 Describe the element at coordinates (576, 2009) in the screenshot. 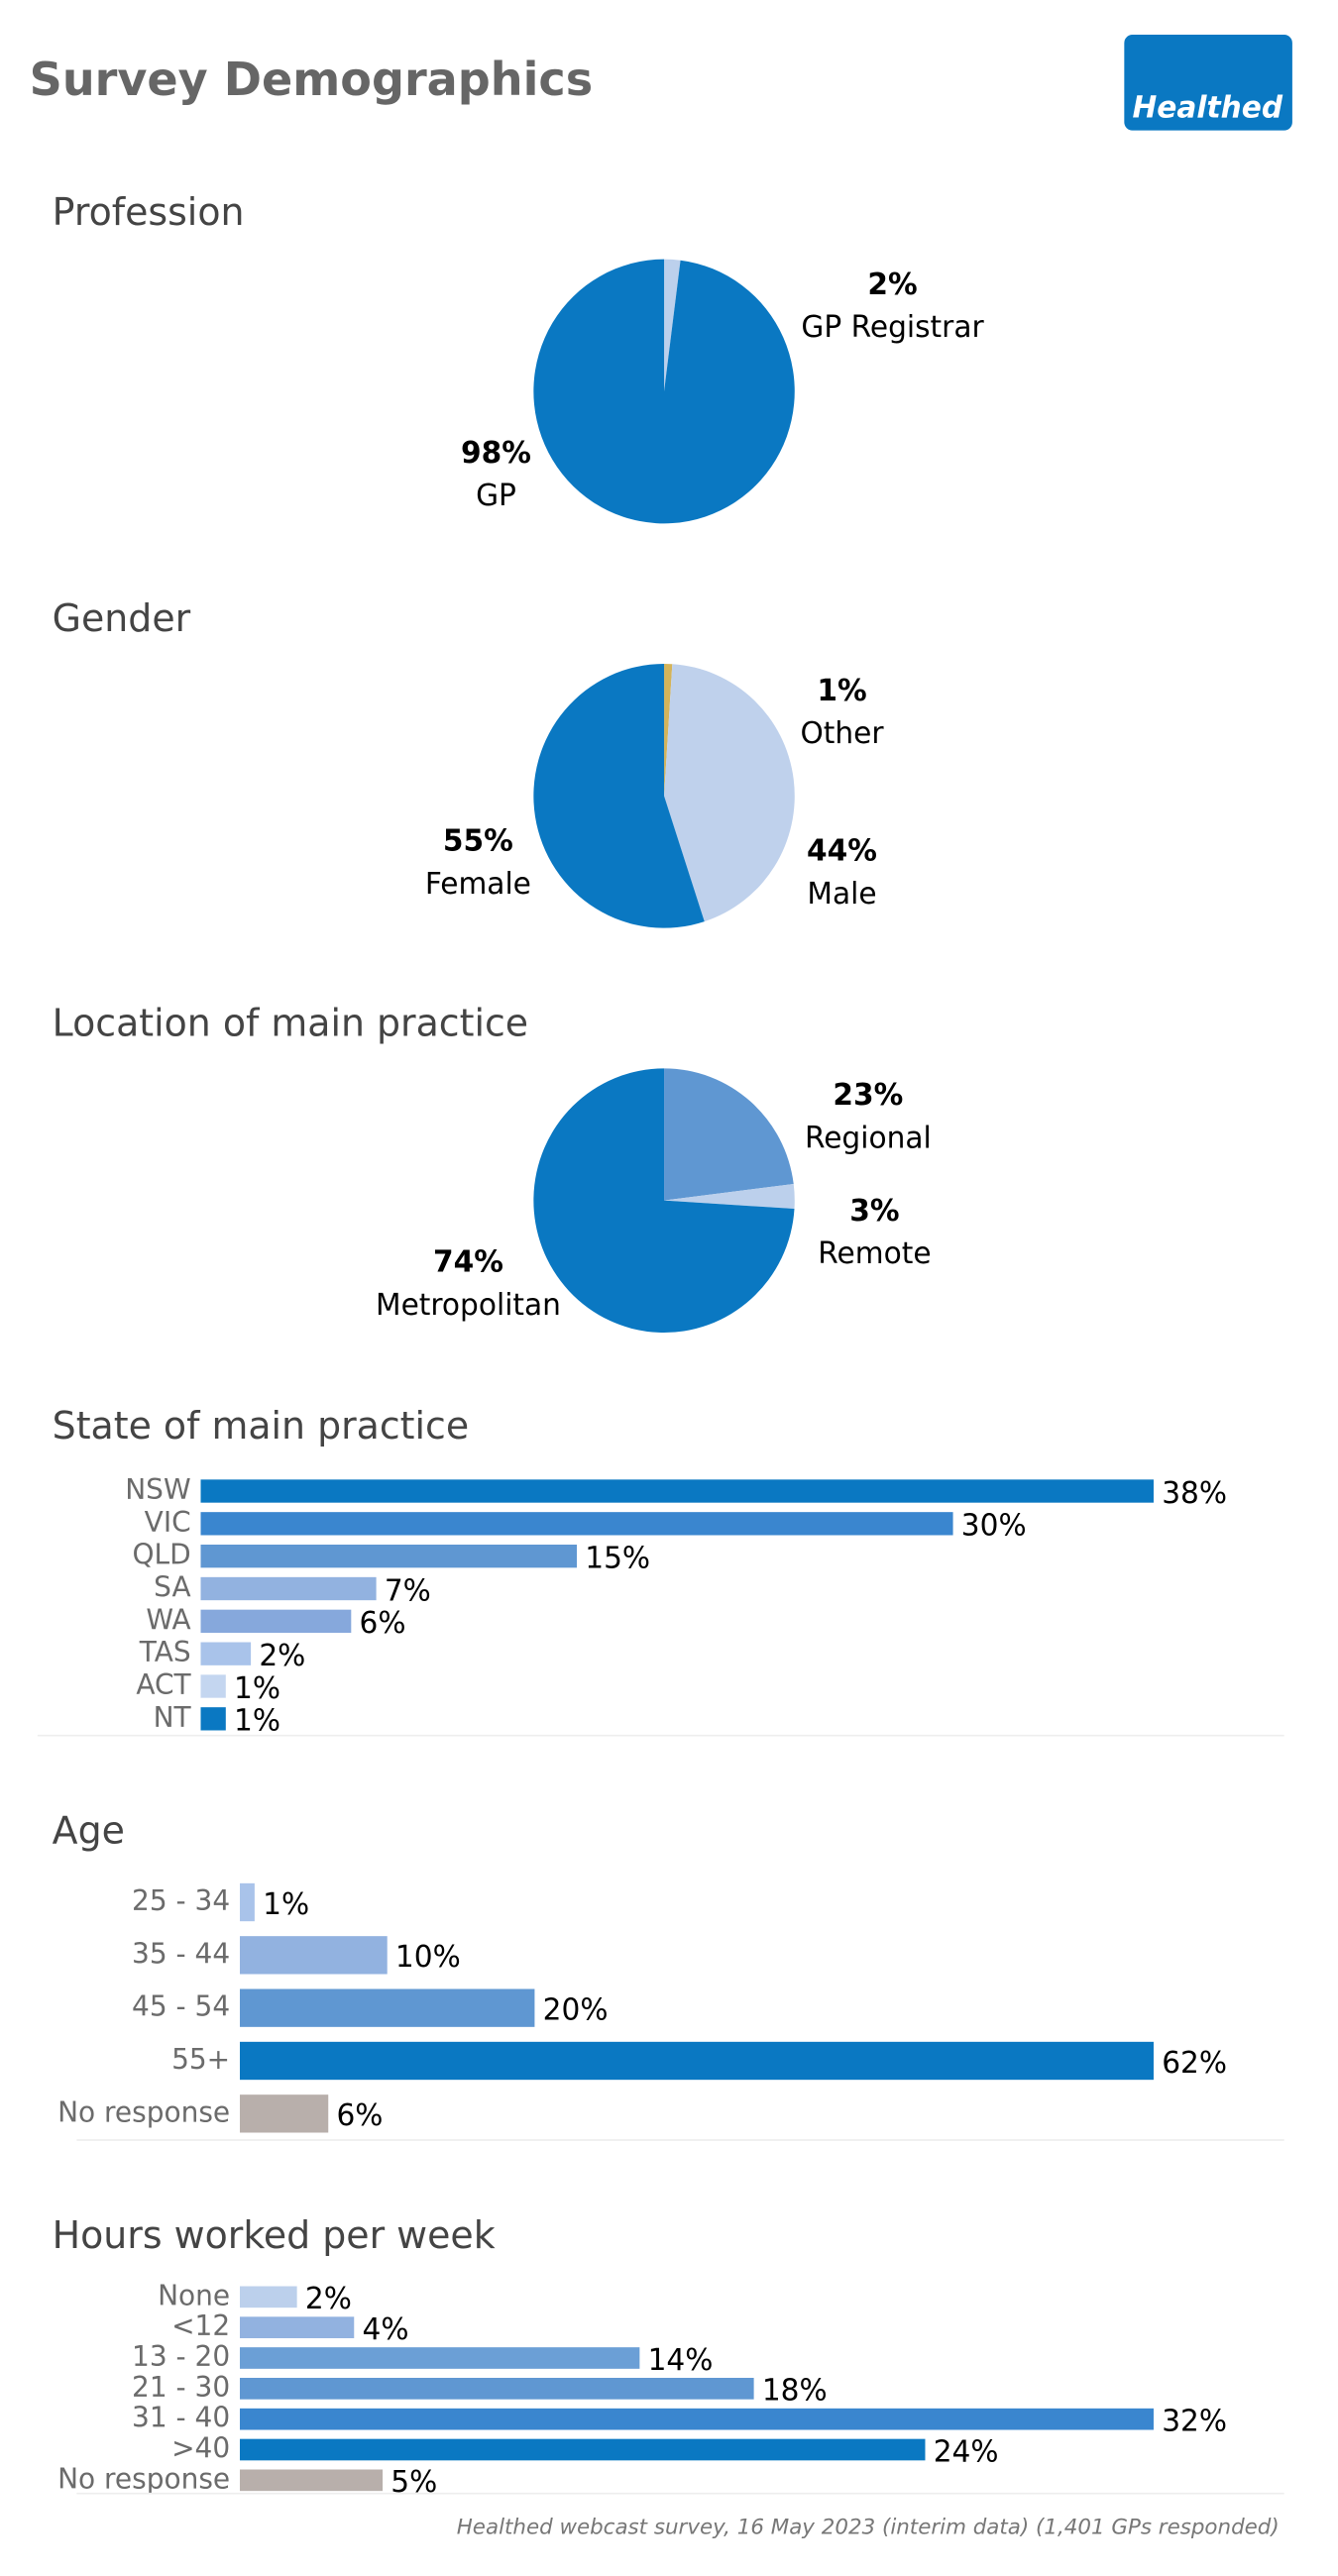

I see `value-label: 20%` at that location.